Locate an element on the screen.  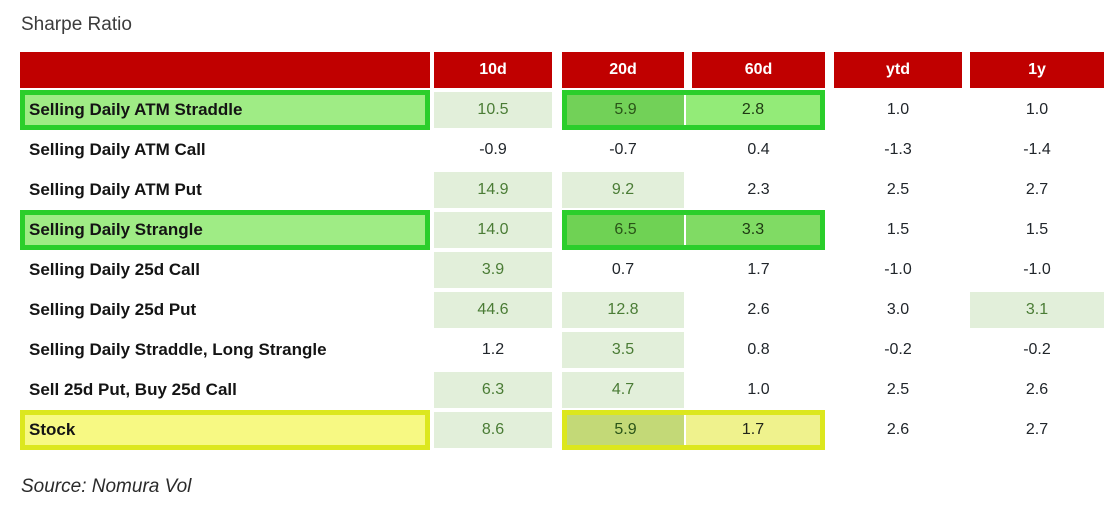
cell-60d: 0.8 is located at coordinates (758, 349).